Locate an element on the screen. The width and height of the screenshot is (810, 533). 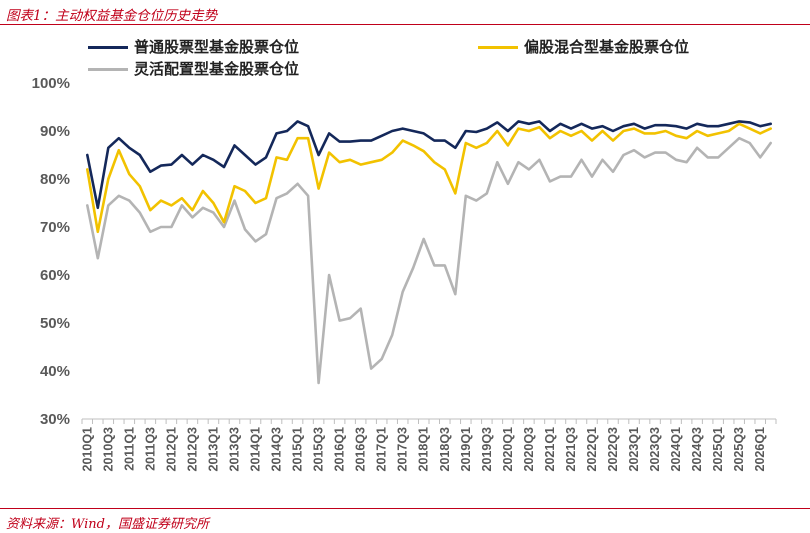
y-tick-label: 100% is located at coordinates (51, 83).